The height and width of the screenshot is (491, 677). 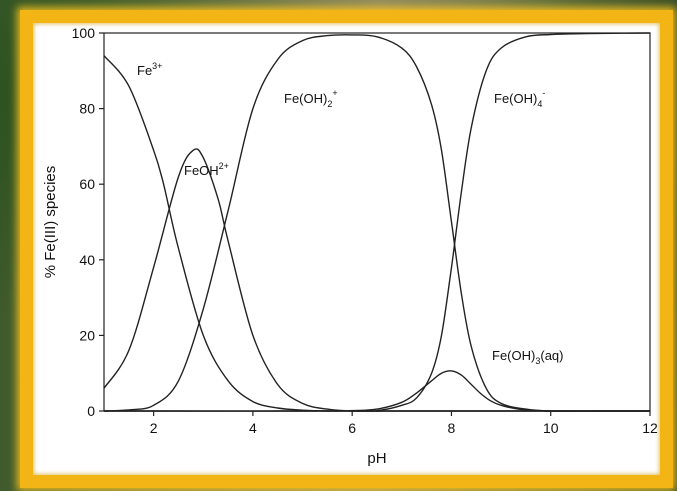 What do you see at coordinates (84, 33) in the screenshot?
I see `y-tick-label: 100` at bounding box center [84, 33].